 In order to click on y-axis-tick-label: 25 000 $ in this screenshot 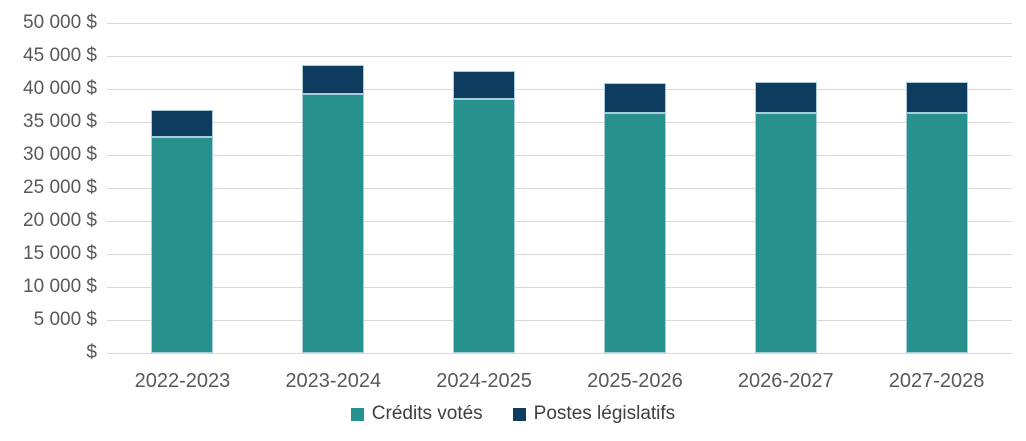, I will do `click(60, 187)`.